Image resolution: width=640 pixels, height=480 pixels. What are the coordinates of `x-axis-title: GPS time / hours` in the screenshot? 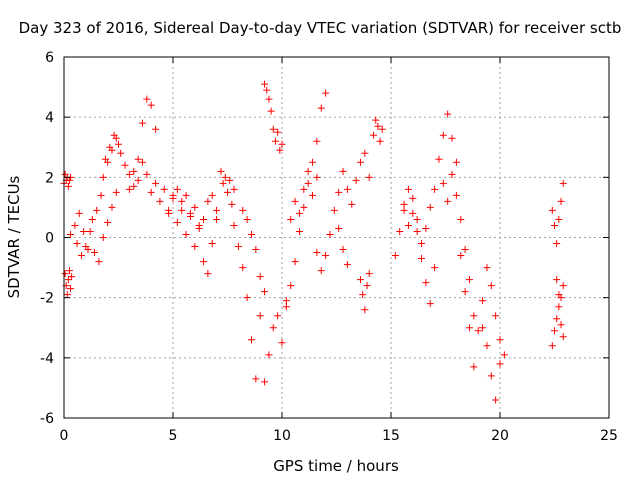 It's located at (336, 466).